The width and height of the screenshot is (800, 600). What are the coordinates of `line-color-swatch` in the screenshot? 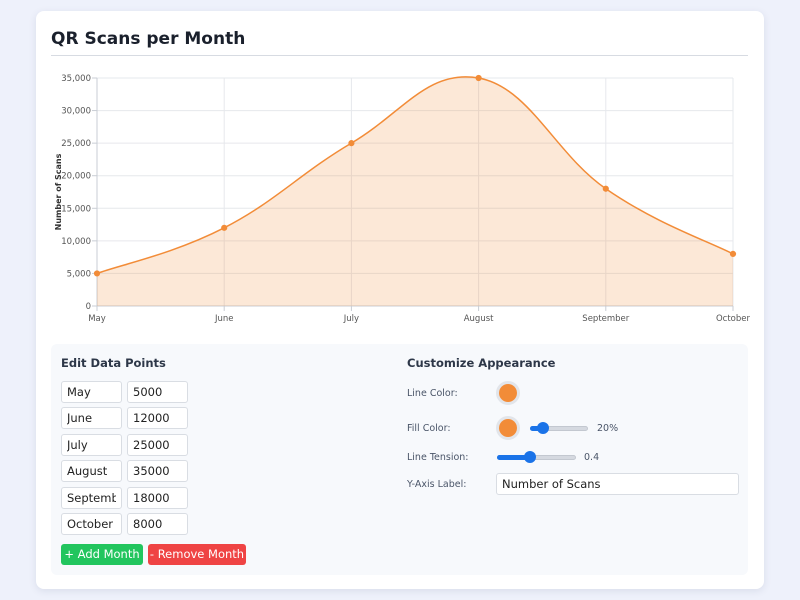 It's located at (508, 393).